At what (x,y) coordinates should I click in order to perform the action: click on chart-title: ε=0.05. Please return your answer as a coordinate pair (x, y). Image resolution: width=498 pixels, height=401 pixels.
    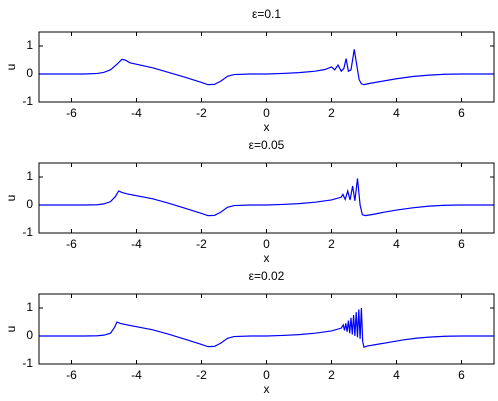
    Looking at the image, I should click on (267, 145).